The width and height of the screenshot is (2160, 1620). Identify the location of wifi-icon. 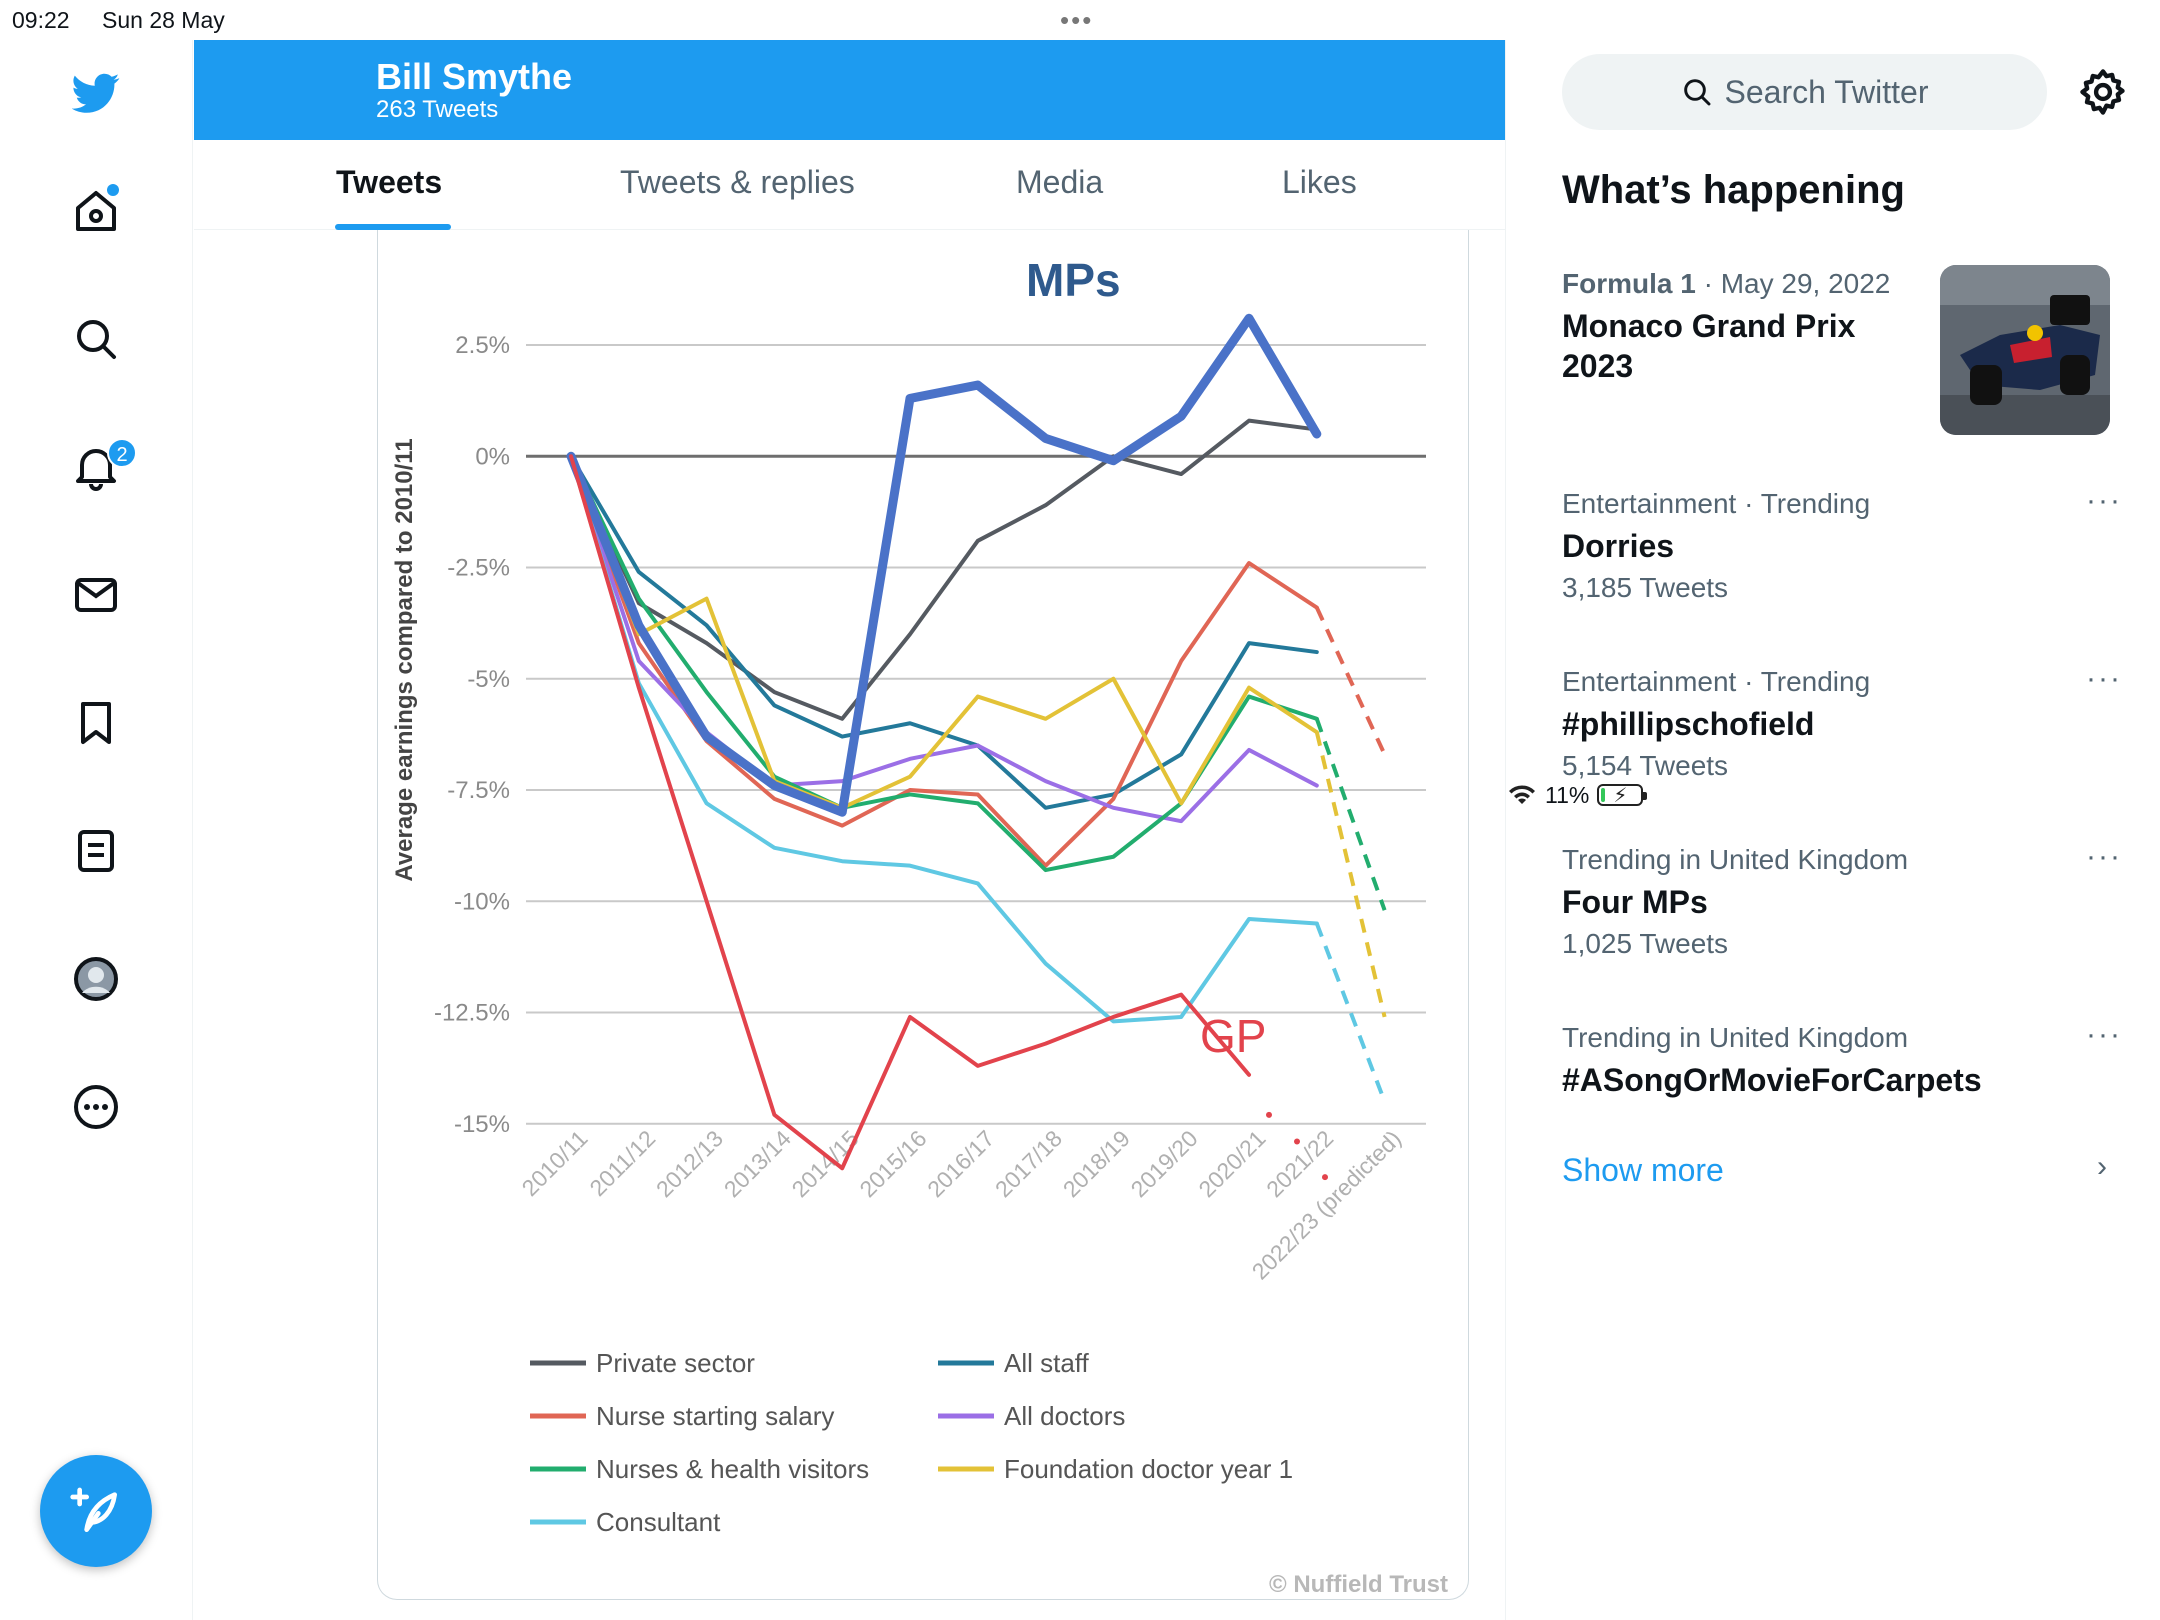
(1522, 794).